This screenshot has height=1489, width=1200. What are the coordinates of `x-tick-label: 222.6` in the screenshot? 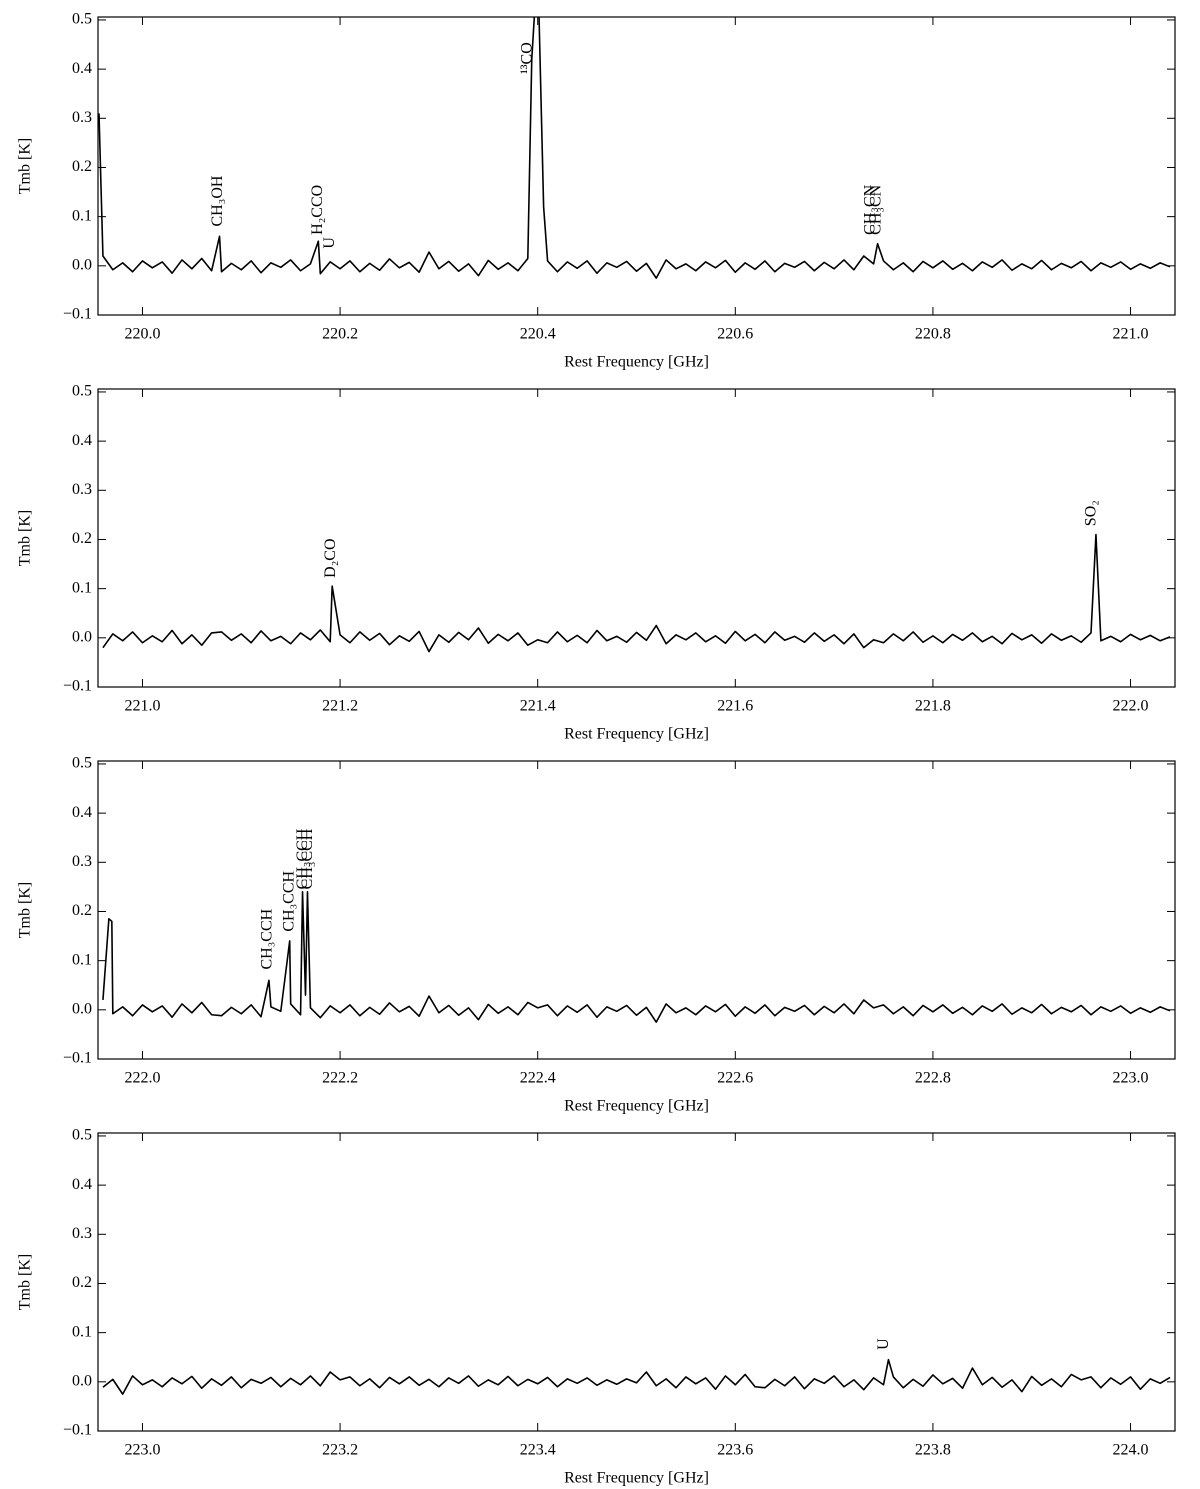 It's located at (735, 1078).